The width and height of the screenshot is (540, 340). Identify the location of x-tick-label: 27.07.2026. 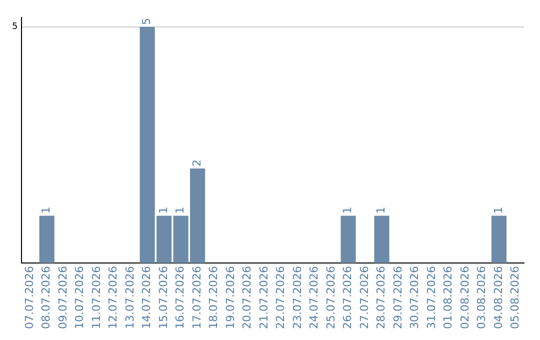
(364, 298).